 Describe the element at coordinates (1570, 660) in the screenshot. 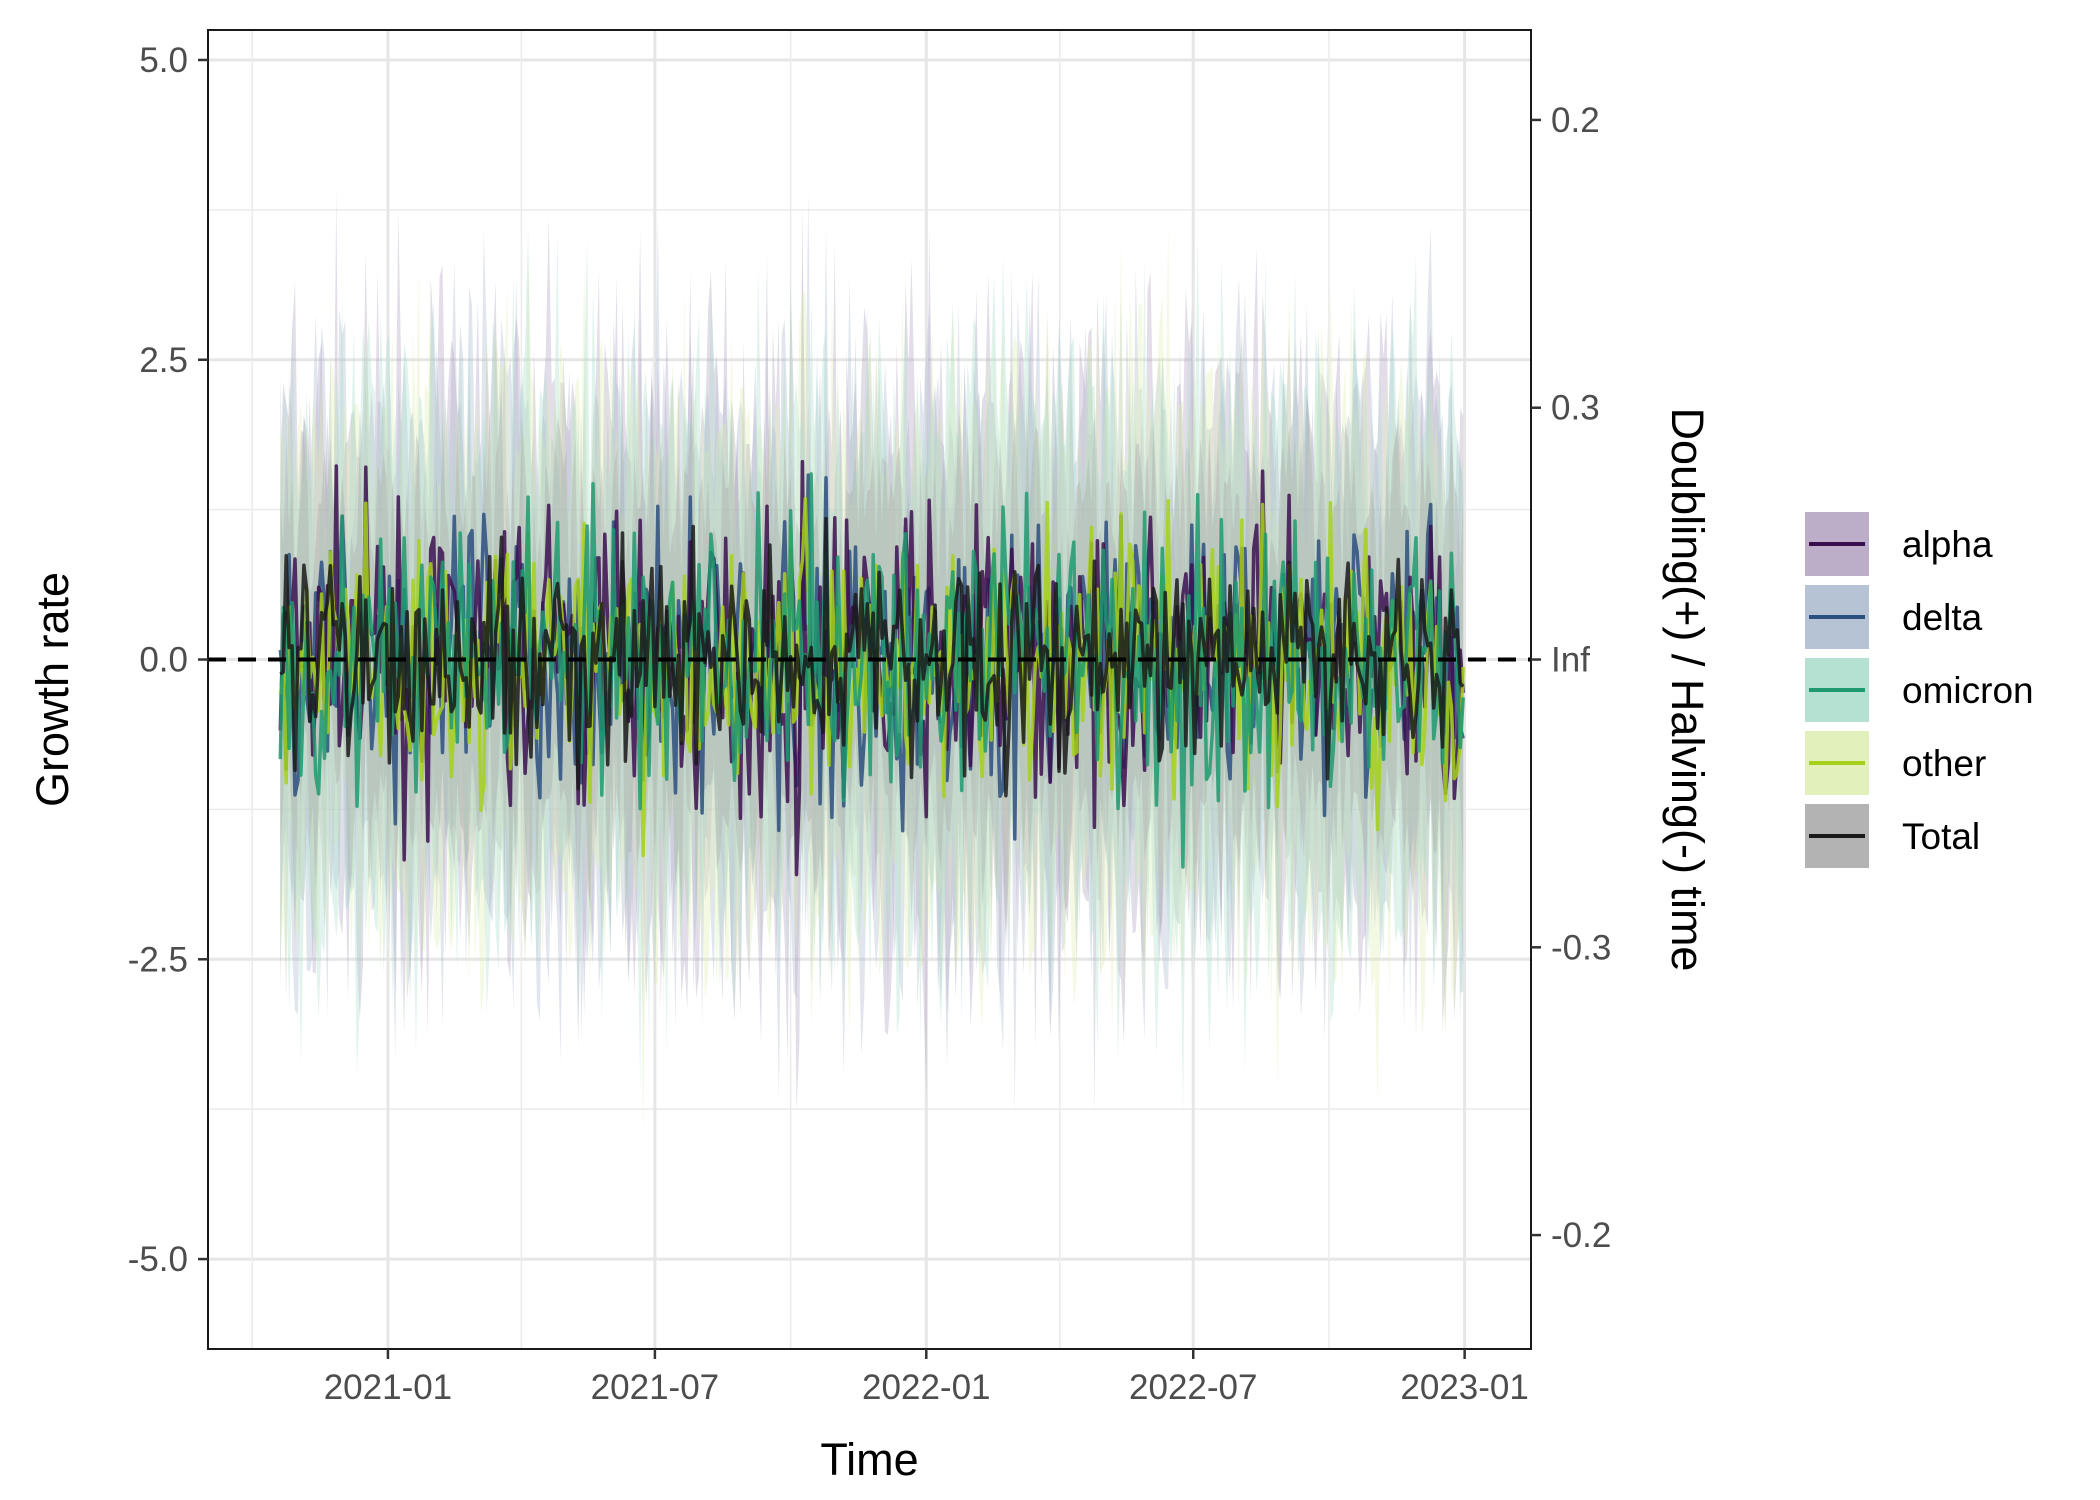

I see `y2-tick-label: Inf` at that location.